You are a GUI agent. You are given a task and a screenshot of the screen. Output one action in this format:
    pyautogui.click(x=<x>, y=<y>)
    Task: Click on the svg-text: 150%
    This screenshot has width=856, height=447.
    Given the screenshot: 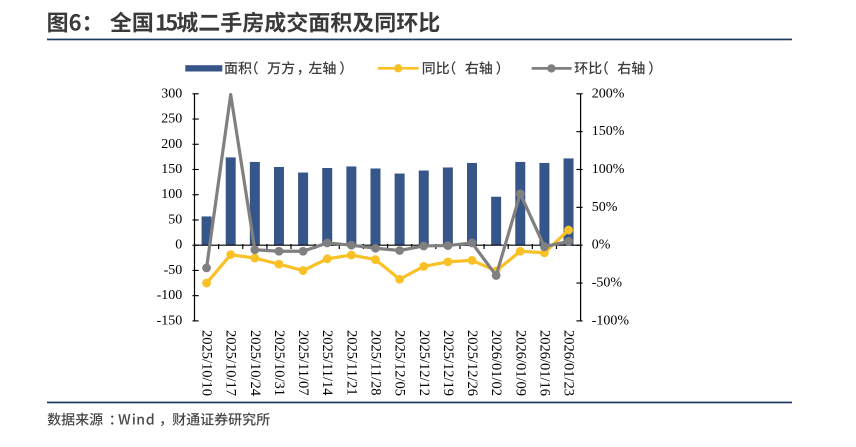 What is the action you would take?
    pyautogui.click(x=608, y=131)
    